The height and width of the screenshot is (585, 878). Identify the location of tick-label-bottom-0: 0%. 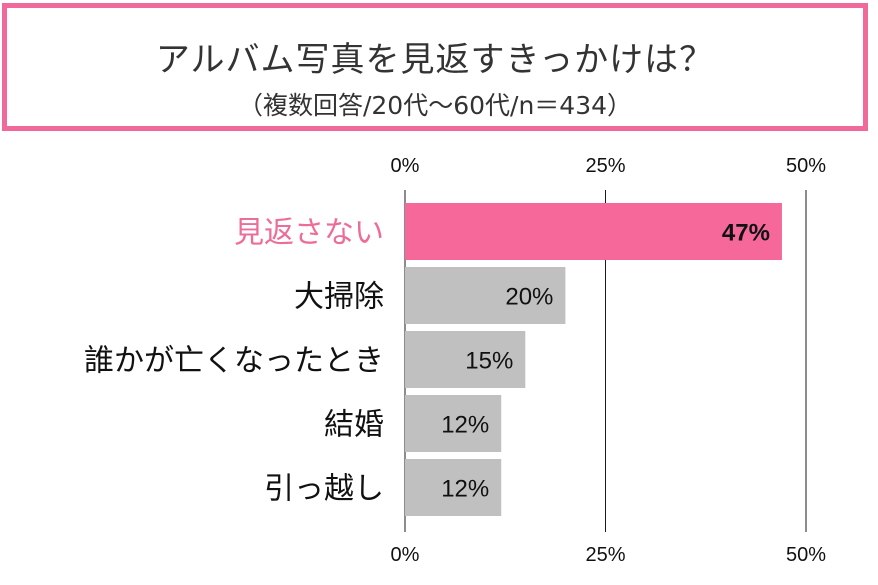
(405, 555).